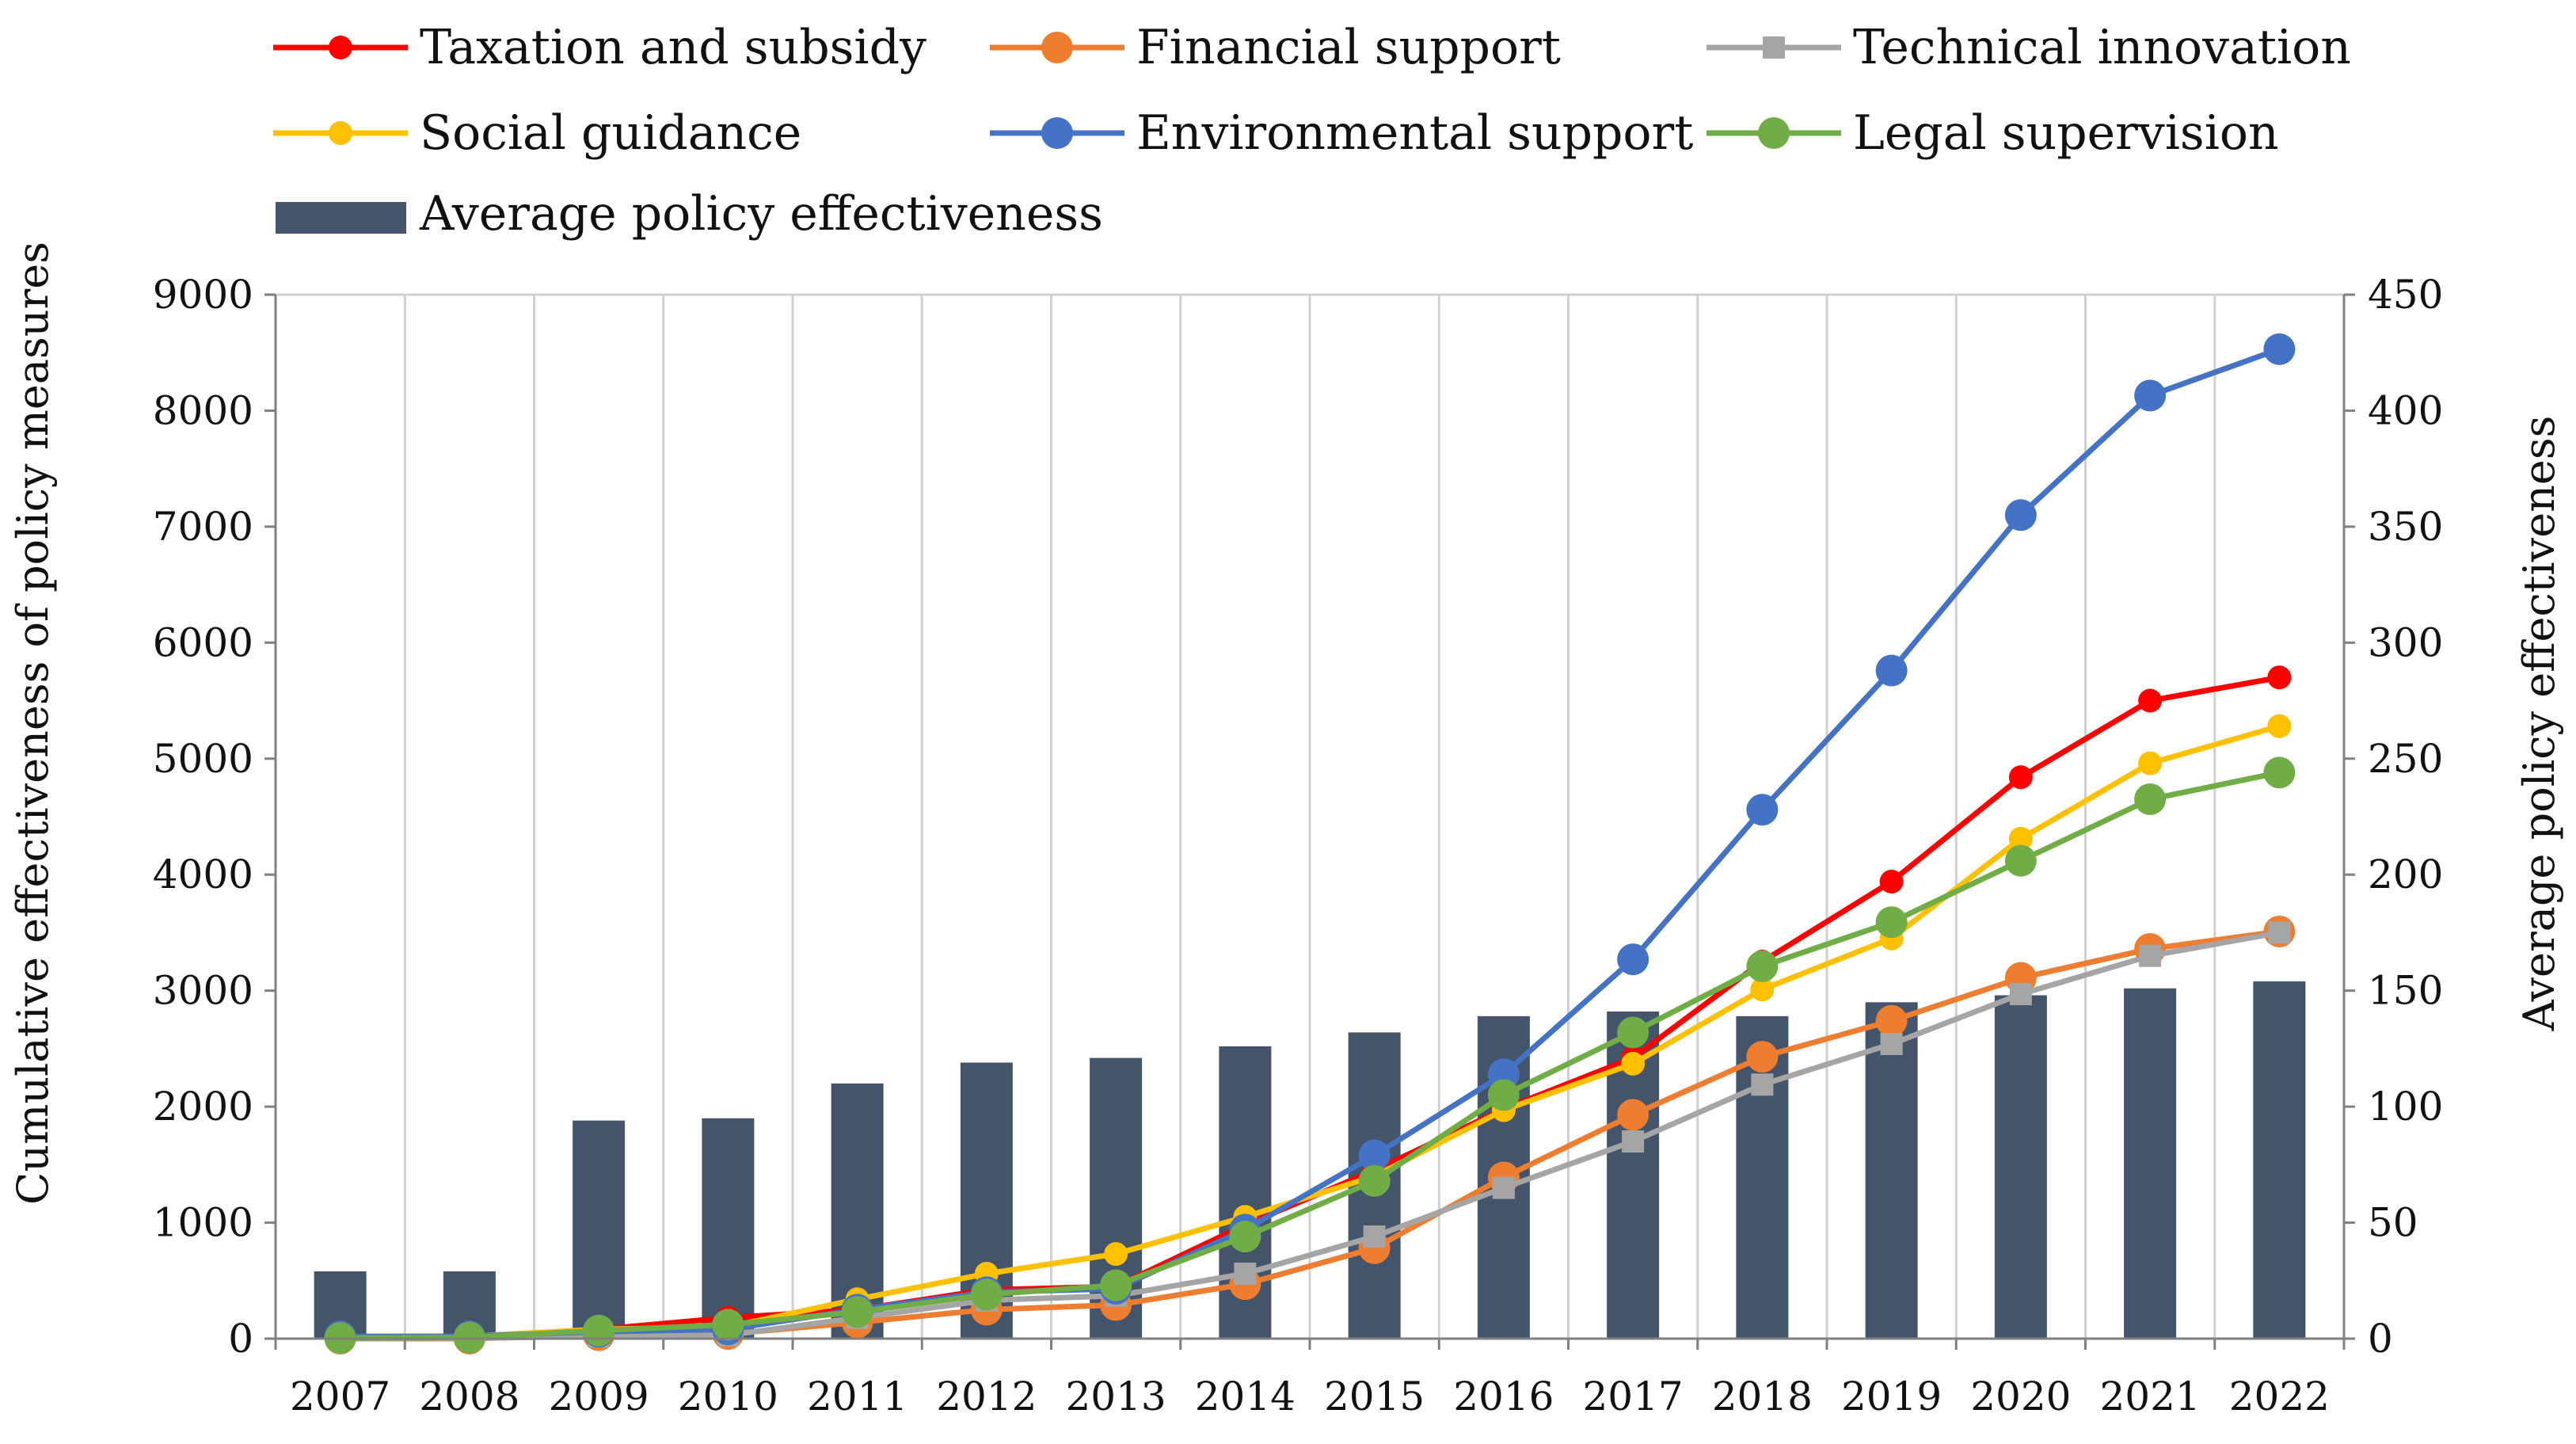 This screenshot has width=2576, height=1444. Describe the element at coordinates (2405, 1107) in the screenshot. I see `right-tick-label: 100` at that location.